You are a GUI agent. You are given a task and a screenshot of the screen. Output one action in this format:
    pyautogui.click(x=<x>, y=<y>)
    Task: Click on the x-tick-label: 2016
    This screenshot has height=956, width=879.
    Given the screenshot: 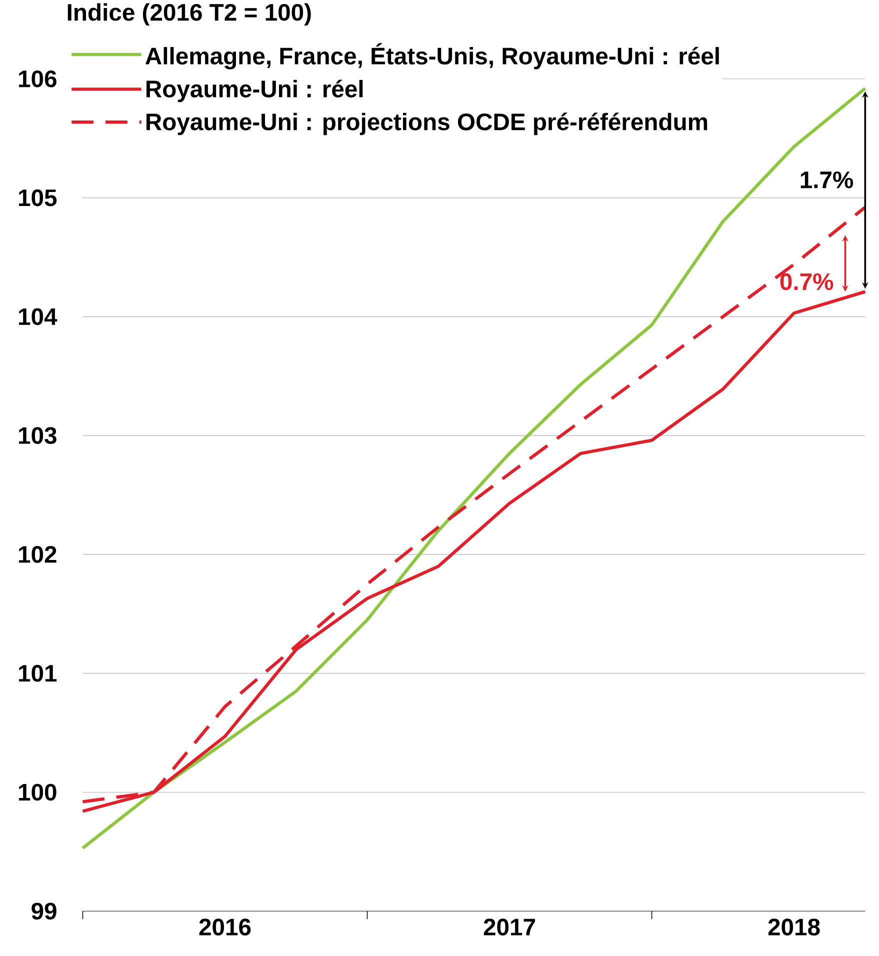 What is the action you would take?
    pyautogui.click(x=225, y=927)
    